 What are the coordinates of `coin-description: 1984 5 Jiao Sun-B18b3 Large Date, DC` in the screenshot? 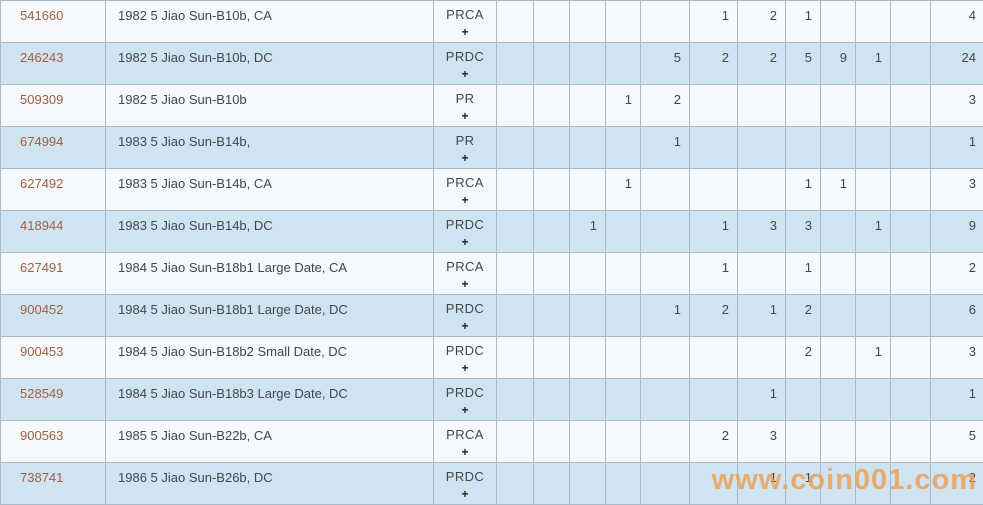 It's located at (270, 400).